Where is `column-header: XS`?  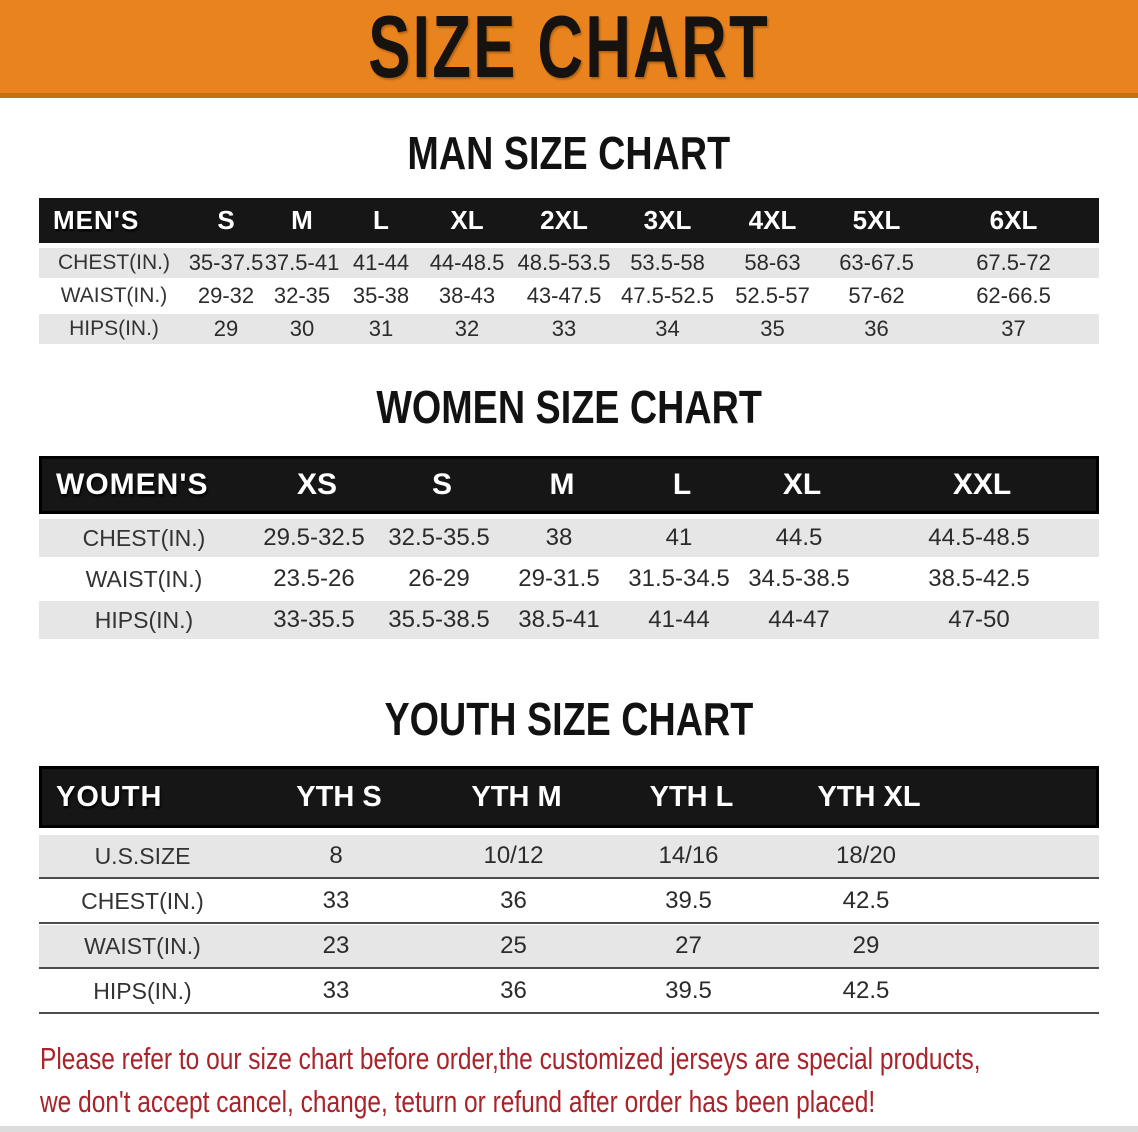 column-header: XS is located at coordinates (317, 484).